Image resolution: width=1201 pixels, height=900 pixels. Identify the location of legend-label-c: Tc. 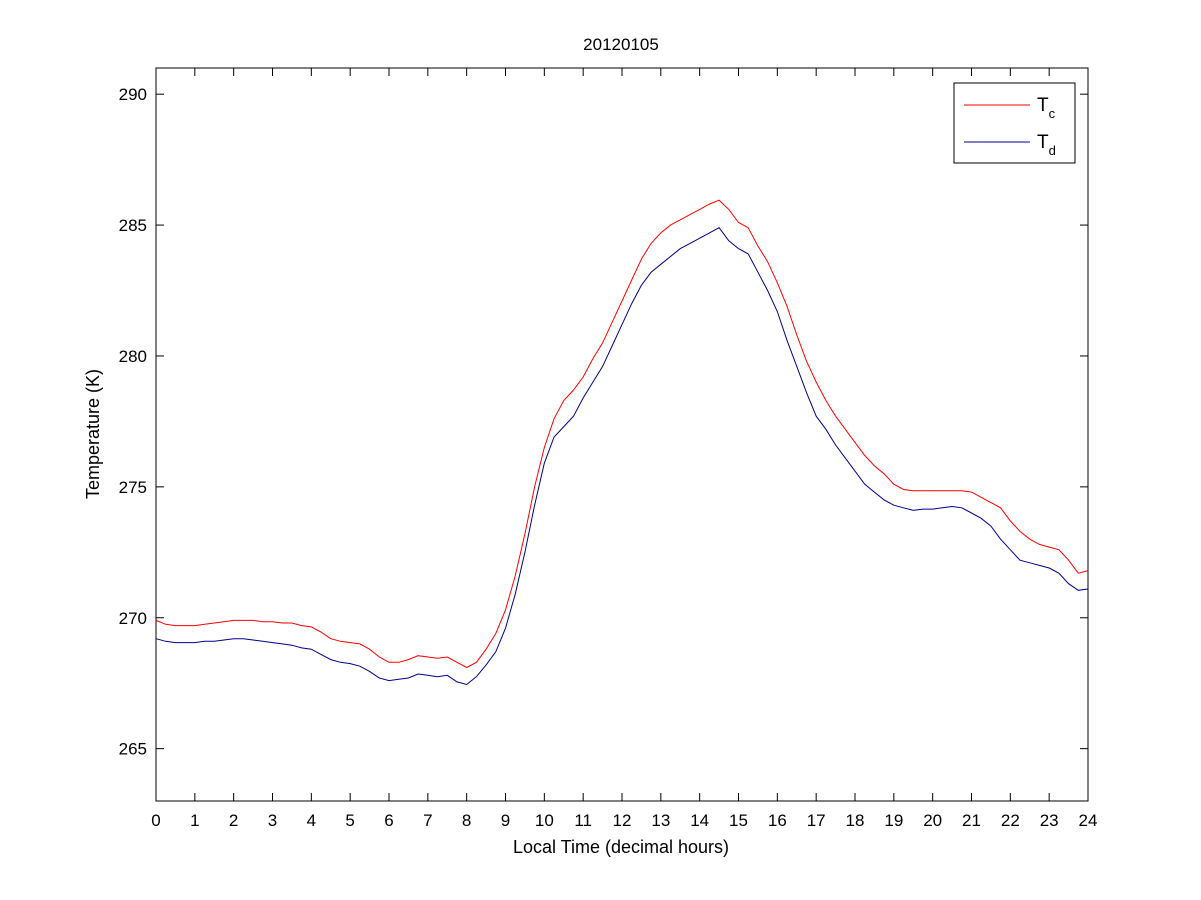
(1046, 108).